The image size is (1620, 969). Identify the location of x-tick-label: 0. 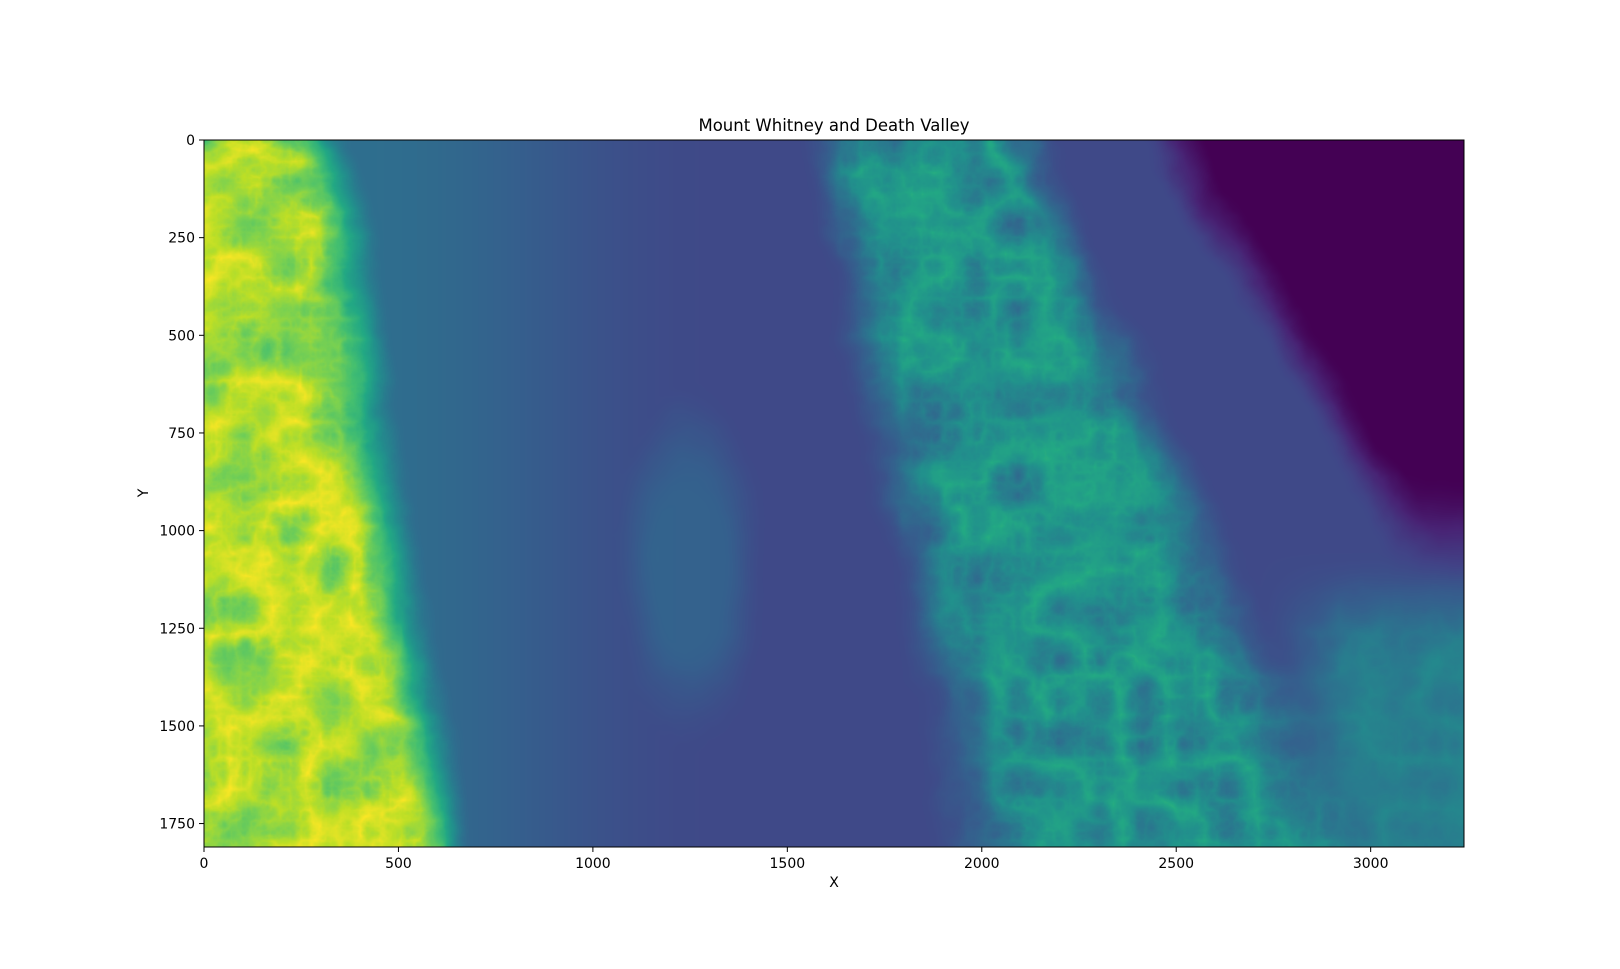
(204, 864).